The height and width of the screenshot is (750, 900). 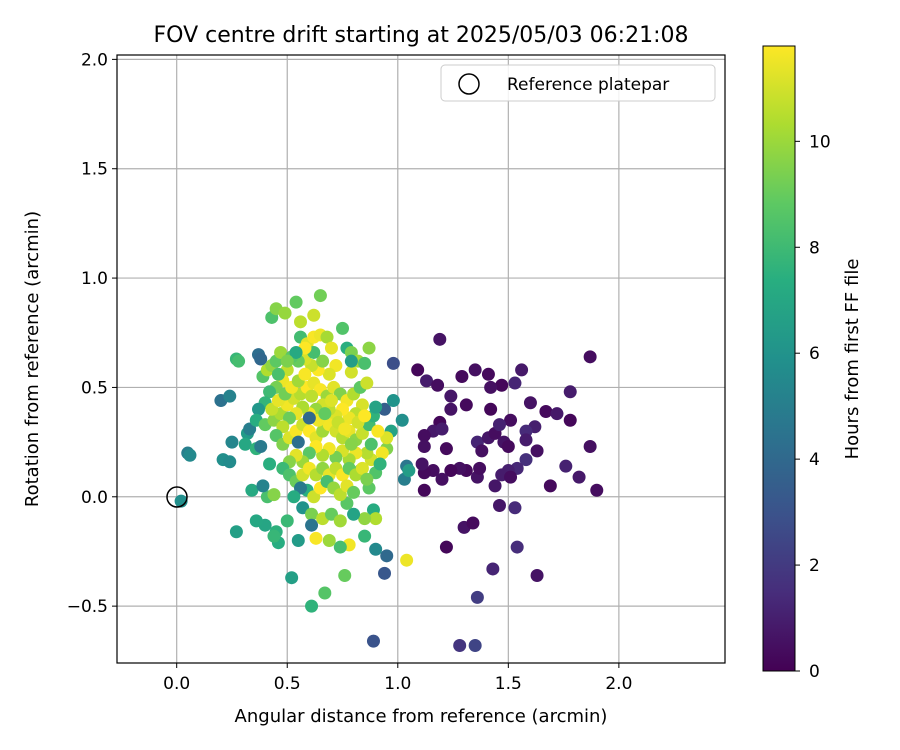 I want to click on y-tick-label: 1.0, so click(x=94, y=279).